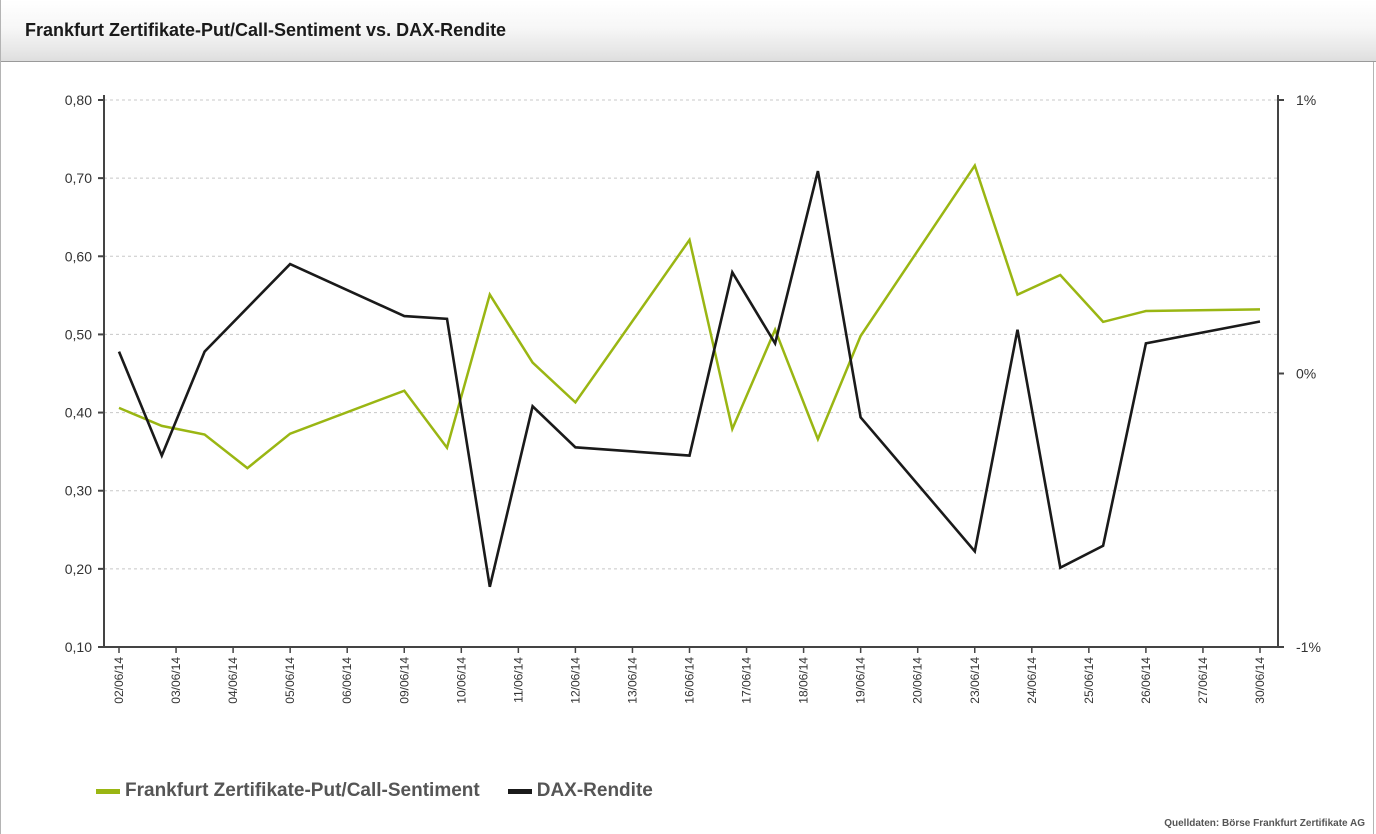 The height and width of the screenshot is (834, 1376). What do you see at coordinates (1306, 100) in the screenshot?
I see `y-right-tick-label: 1%` at bounding box center [1306, 100].